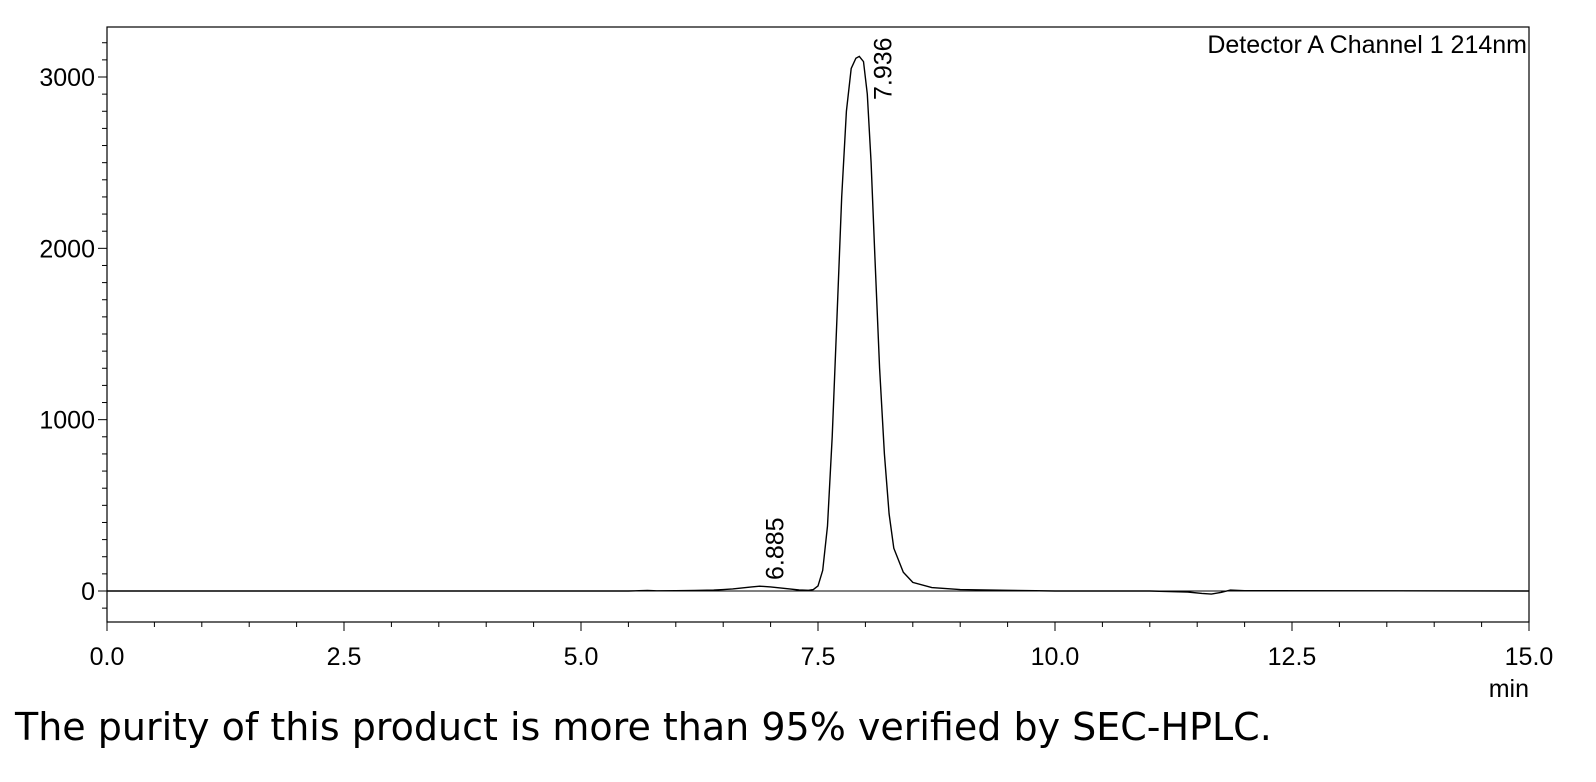 This screenshot has width=1596, height=782. What do you see at coordinates (107, 657) in the screenshot?
I see `x-tick-label: 0.0` at bounding box center [107, 657].